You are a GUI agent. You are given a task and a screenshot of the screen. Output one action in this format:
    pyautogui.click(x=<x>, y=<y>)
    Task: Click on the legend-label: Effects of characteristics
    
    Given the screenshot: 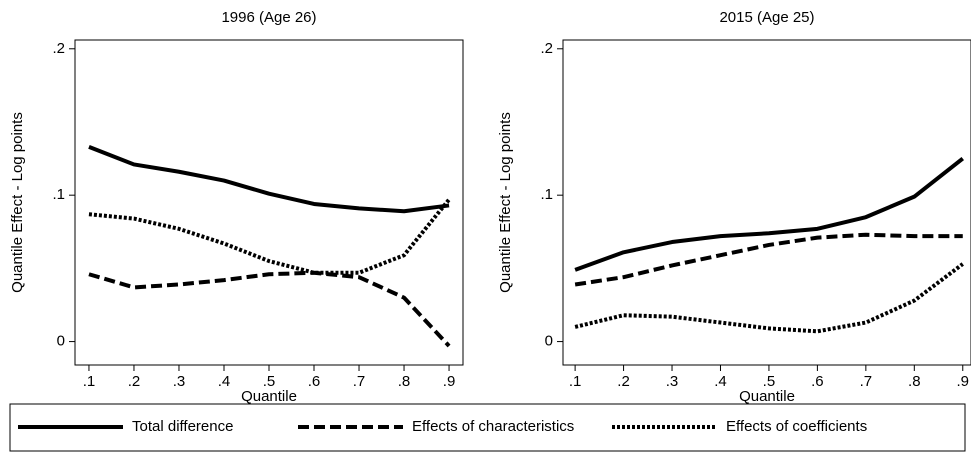 What is the action you would take?
    pyautogui.click(x=493, y=426)
    